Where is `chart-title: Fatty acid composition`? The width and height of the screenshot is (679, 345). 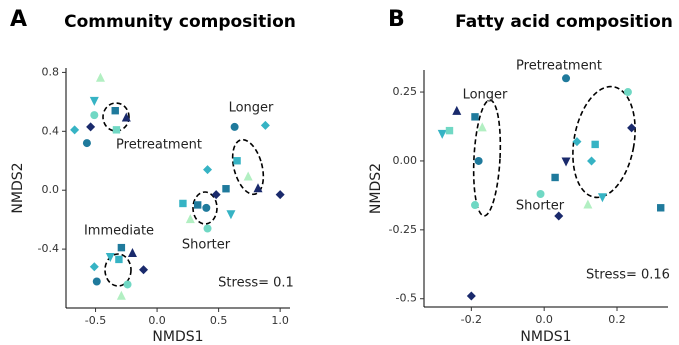 chart-title: Fatty acid composition is located at coordinates (564, 22).